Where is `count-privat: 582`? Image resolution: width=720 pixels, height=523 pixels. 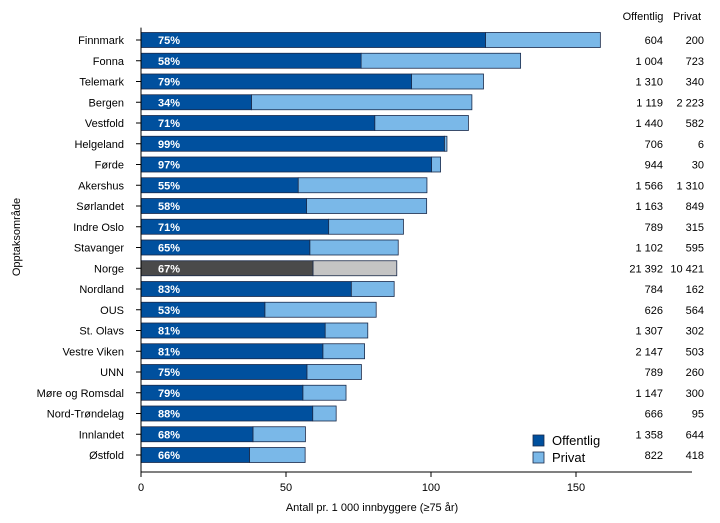 count-privat: 582 is located at coordinates (695, 124).